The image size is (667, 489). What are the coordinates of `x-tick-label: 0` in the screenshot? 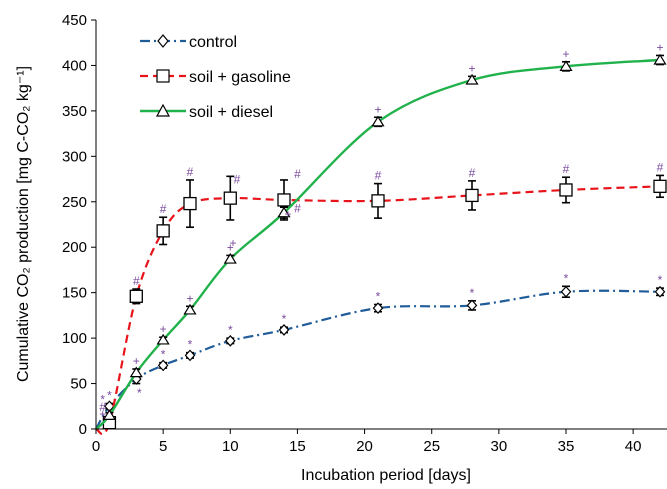 It's located at (96, 446).